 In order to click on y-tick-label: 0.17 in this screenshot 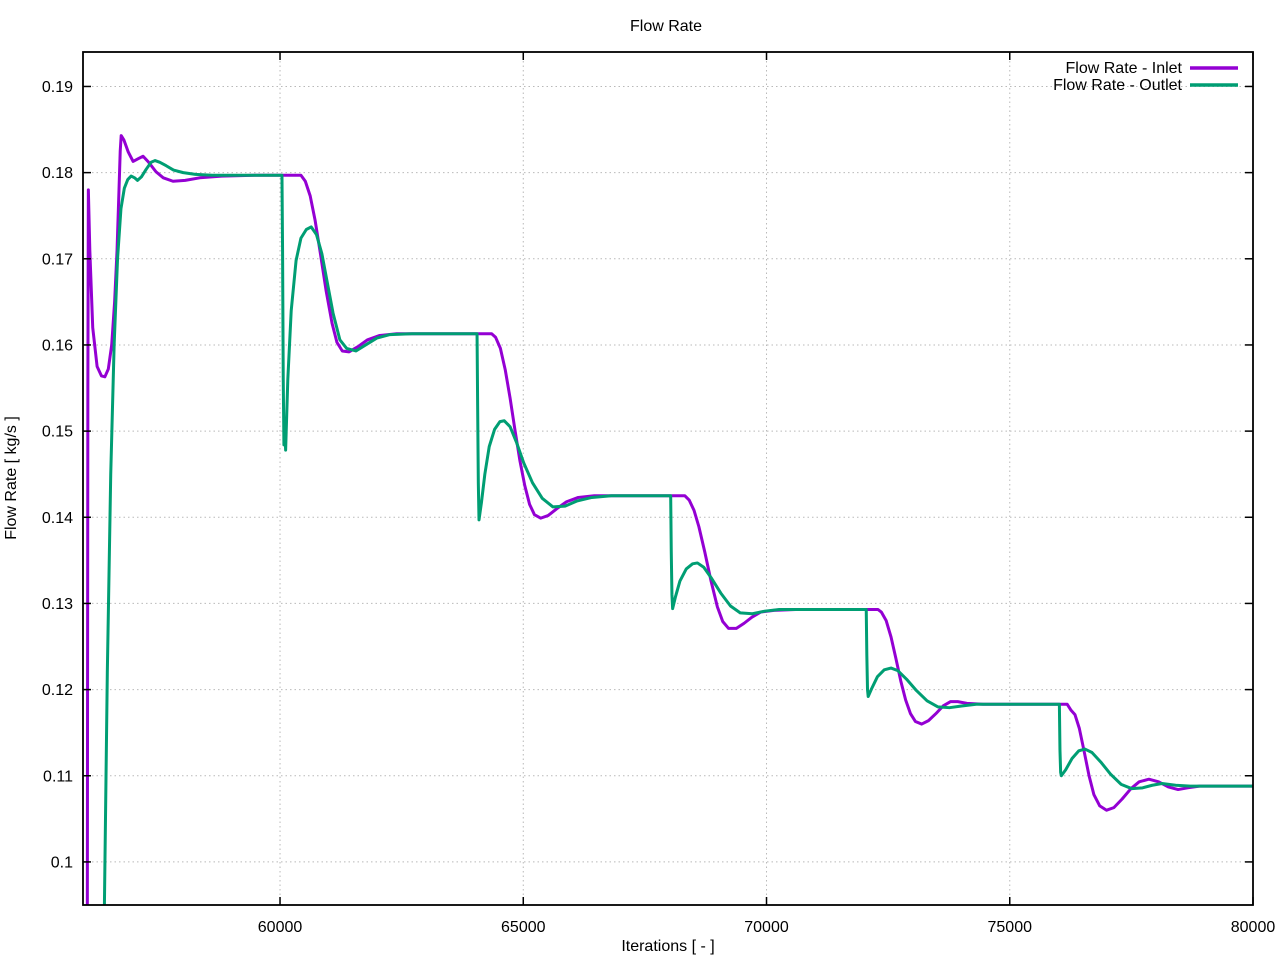, I will do `click(57, 259)`.